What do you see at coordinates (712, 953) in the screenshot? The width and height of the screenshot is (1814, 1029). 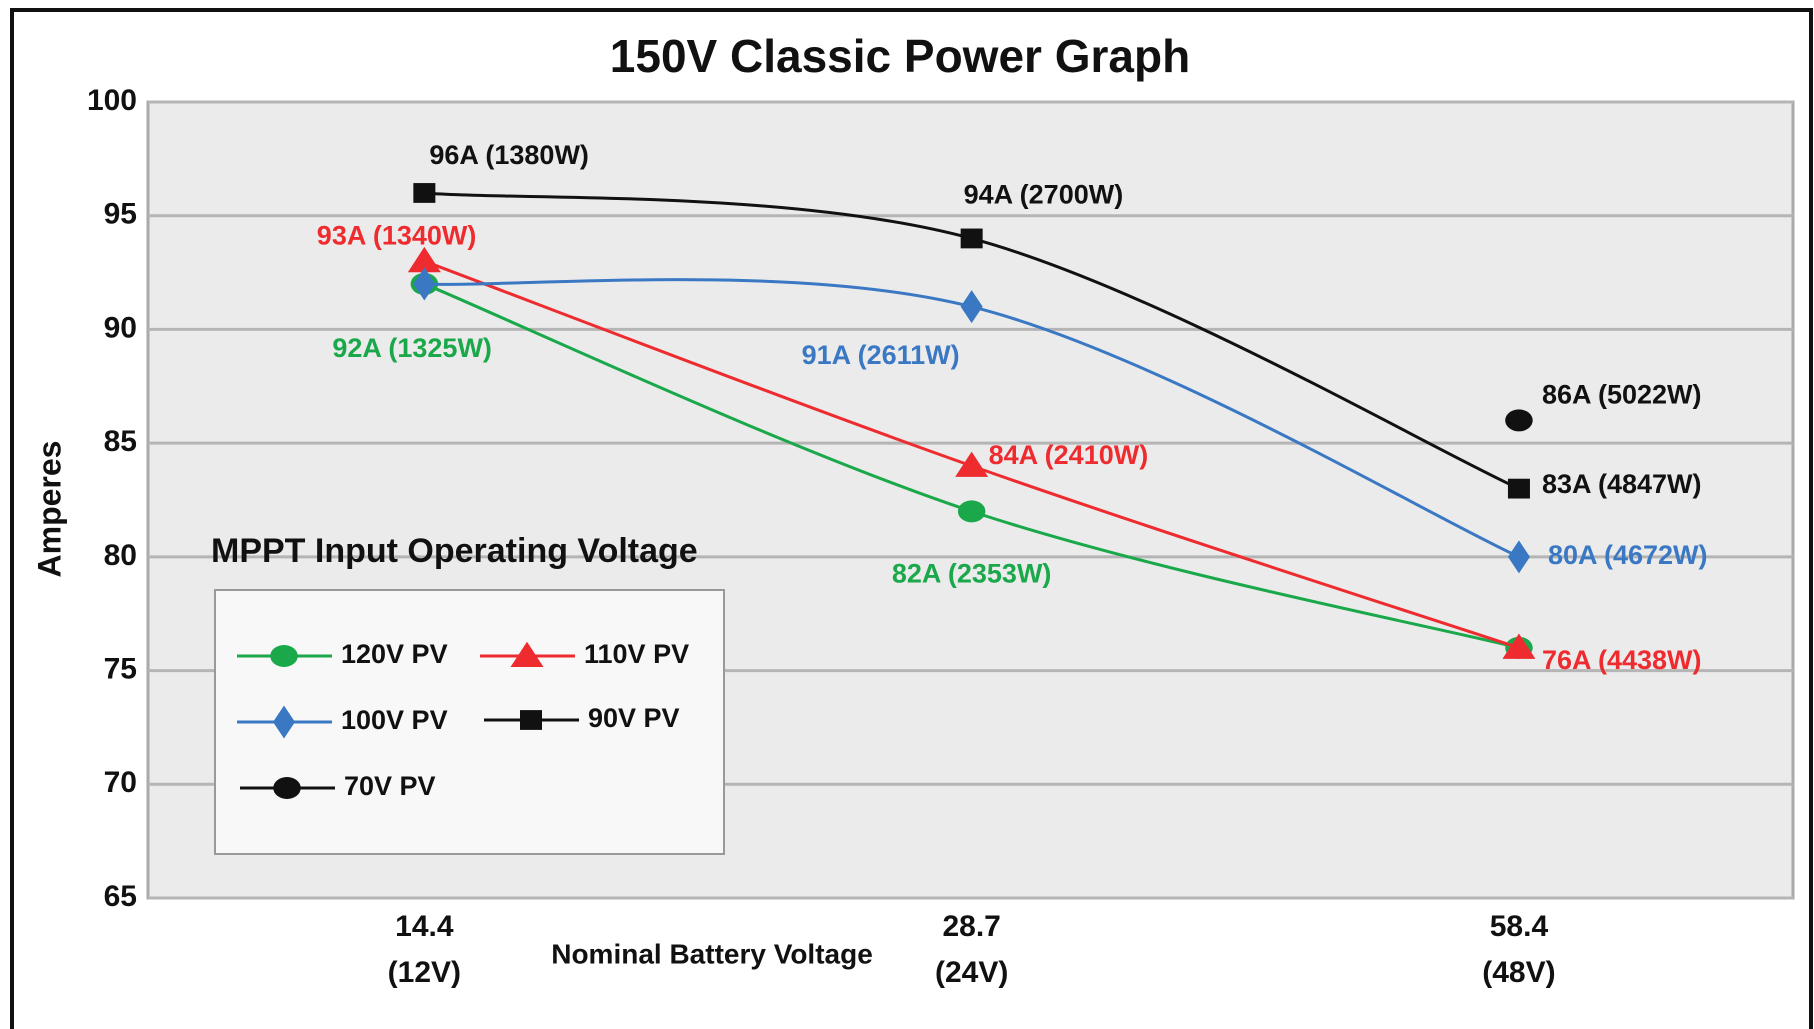 I see `x-axis-label: Nominal Battery Voltage` at bounding box center [712, 953].